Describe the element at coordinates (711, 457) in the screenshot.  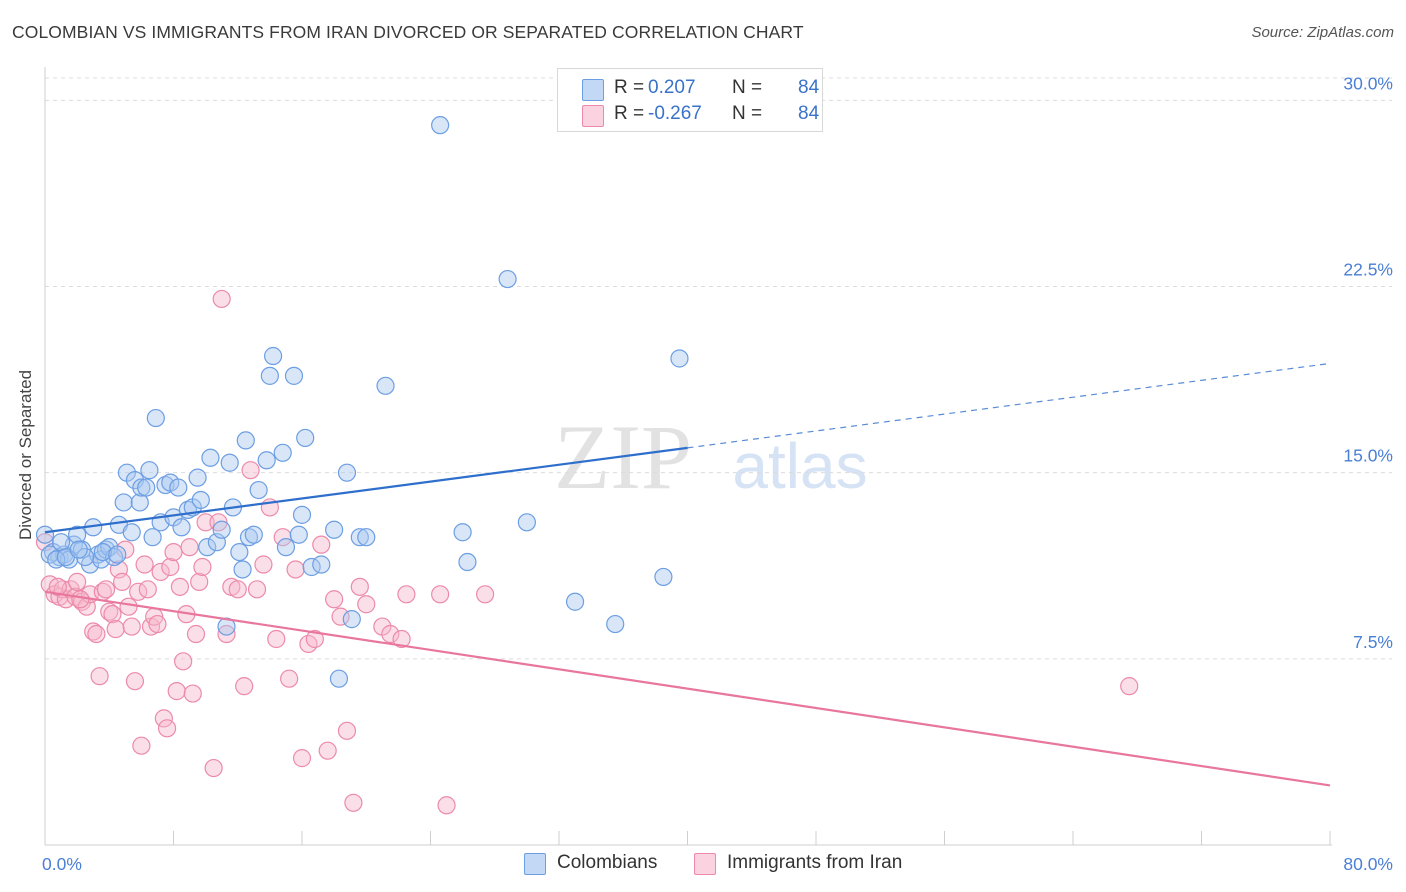
I see `watermark: ZIP atlas` at that location.